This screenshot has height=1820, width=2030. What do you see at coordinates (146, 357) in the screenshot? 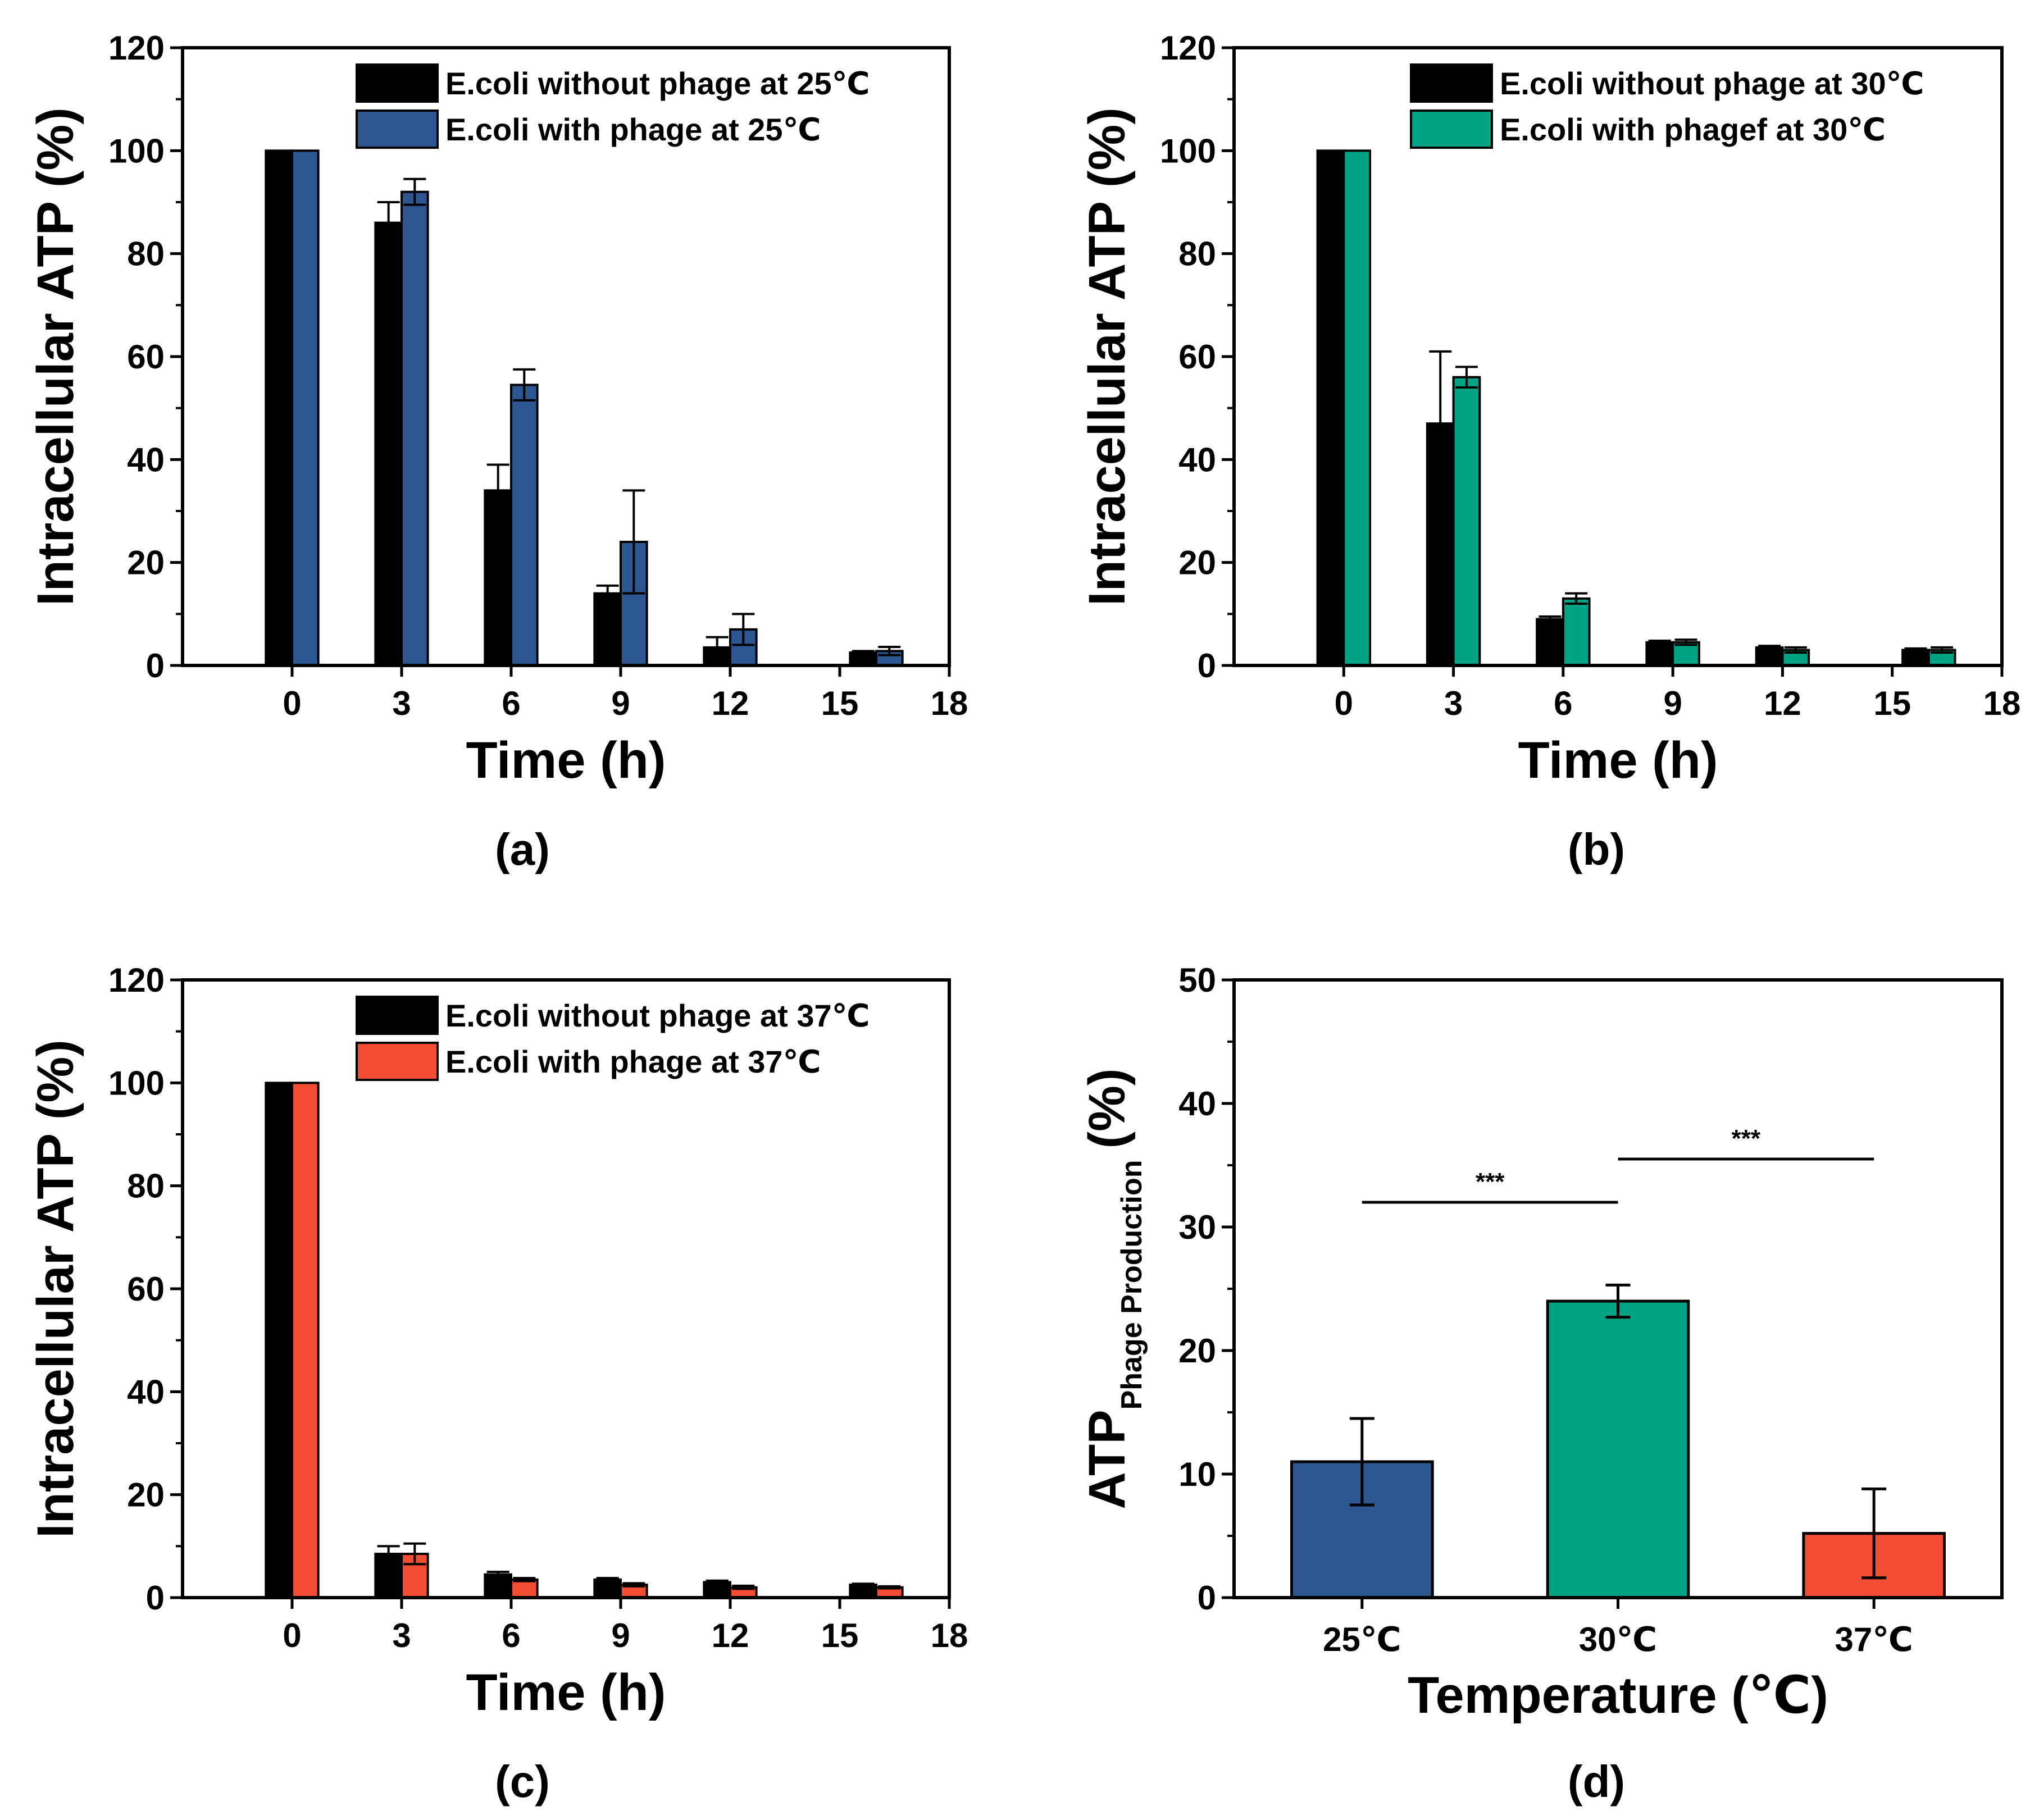
I see `y-tick-label-a-3: 60` at bounding box center [146, 357].